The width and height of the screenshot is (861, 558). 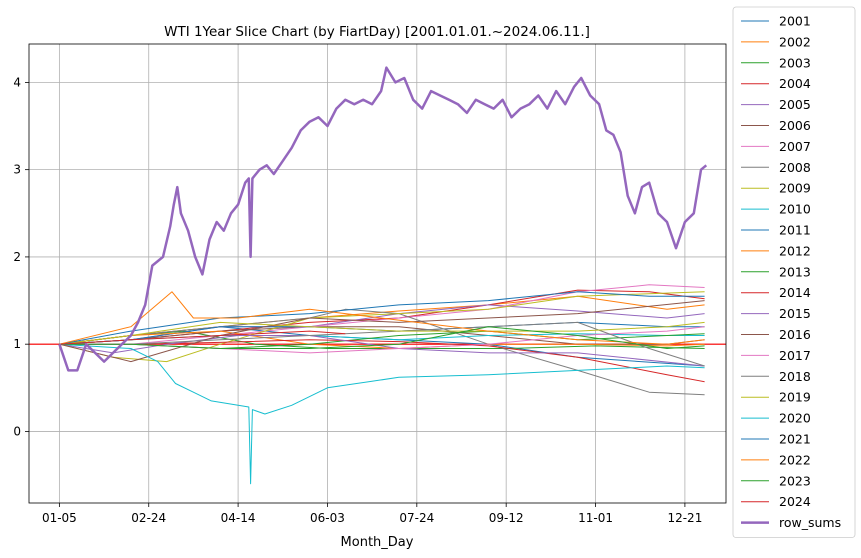 I want to click on legend-box, so click(x=794, y=272).